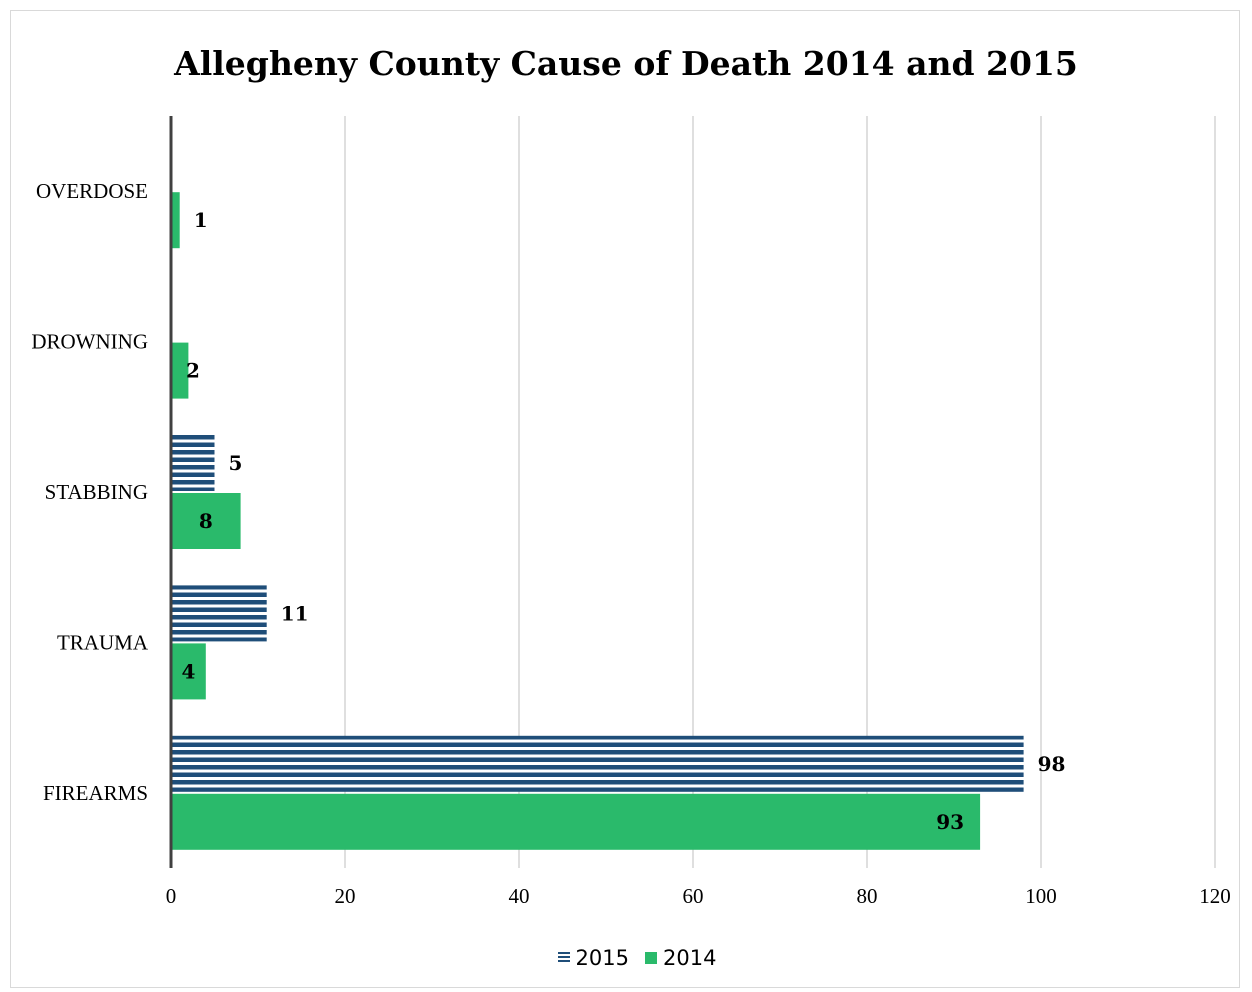 This screenshot has height=992, width=1252. What do you see at coordinates (219, 613) in the screenshot?
I see `bar-2015-trauma` at bounding box center [219, 613].